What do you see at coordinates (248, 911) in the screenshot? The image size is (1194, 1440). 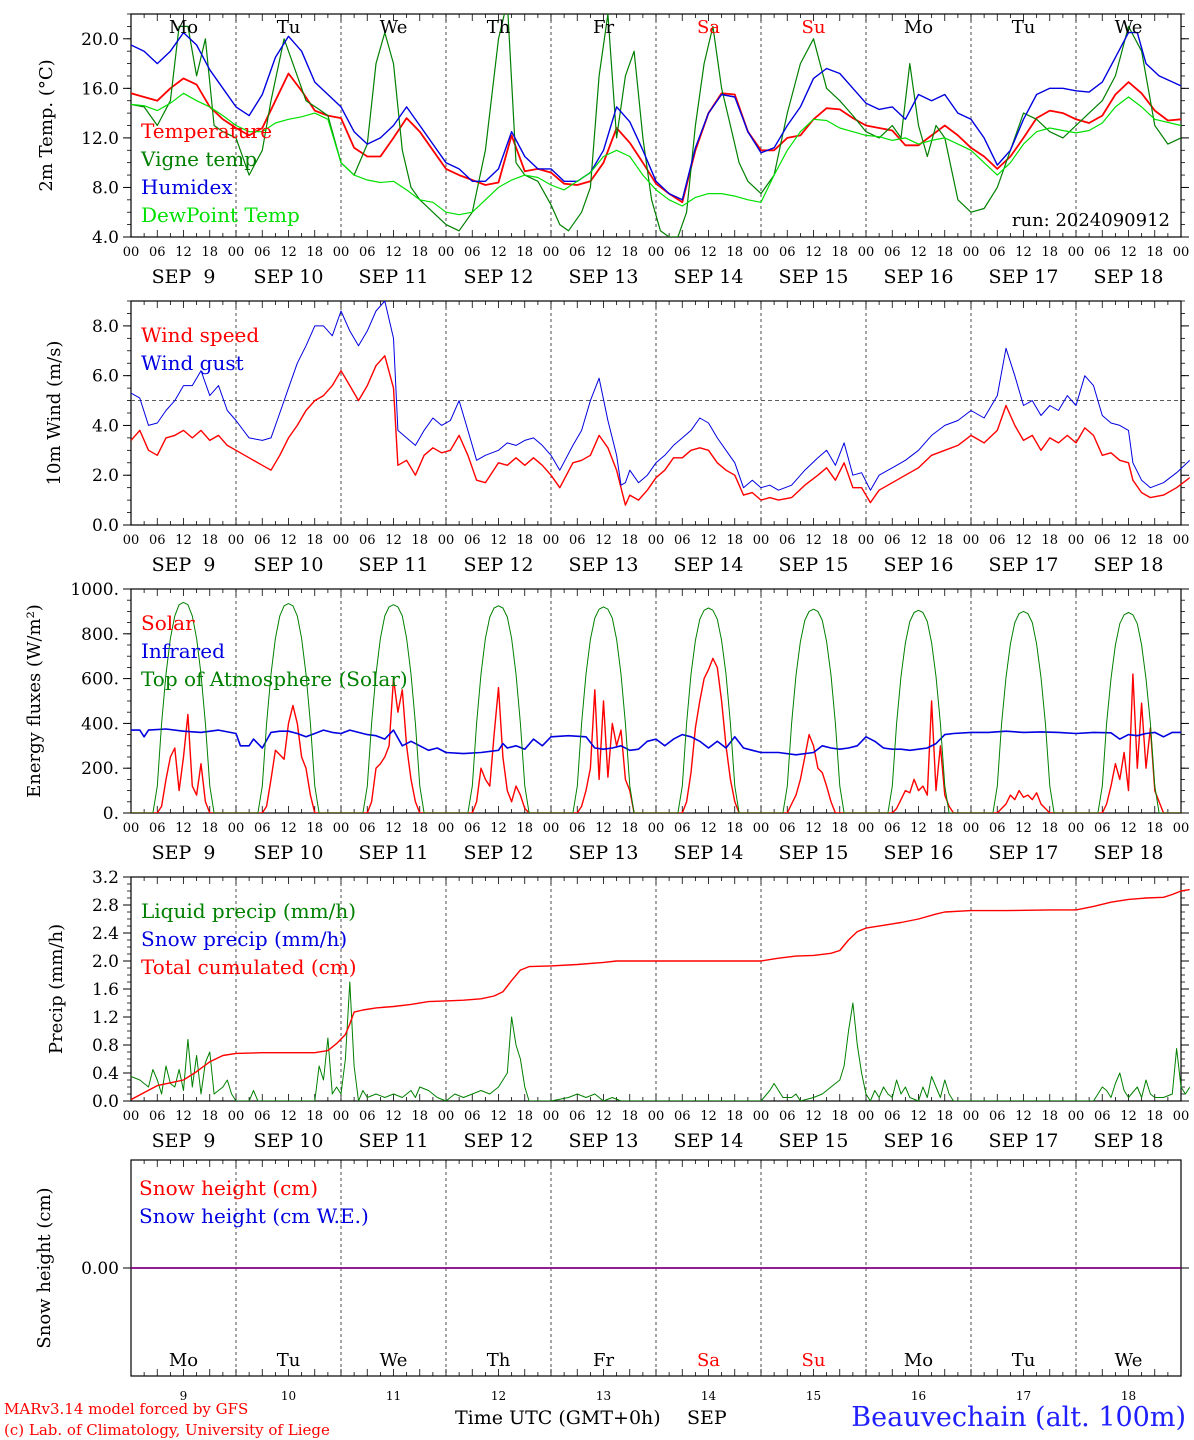 I see `precip-legend-entry: Liquid precip (mm/h)` at bounding box center [248, 911].